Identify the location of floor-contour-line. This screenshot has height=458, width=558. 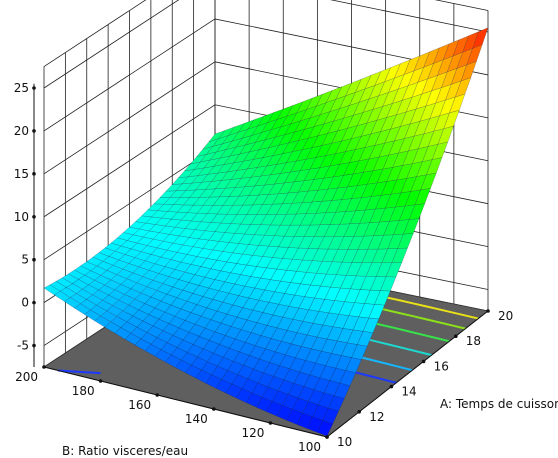
(79, 372).